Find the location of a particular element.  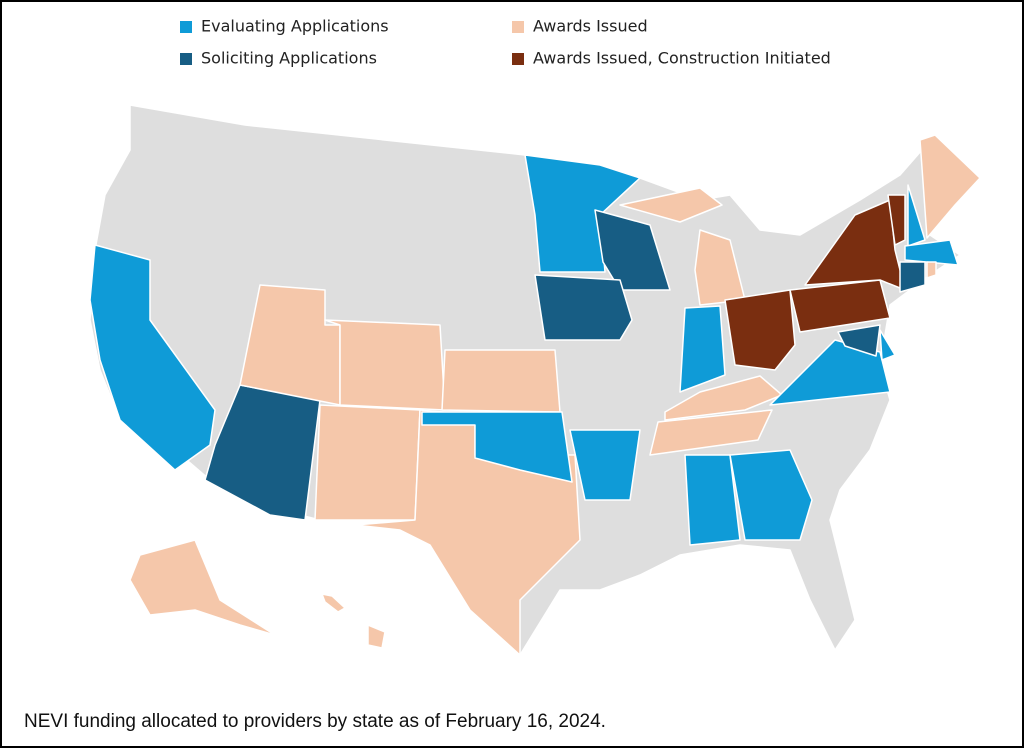

state-vermont is located at coordinates (896, 220).